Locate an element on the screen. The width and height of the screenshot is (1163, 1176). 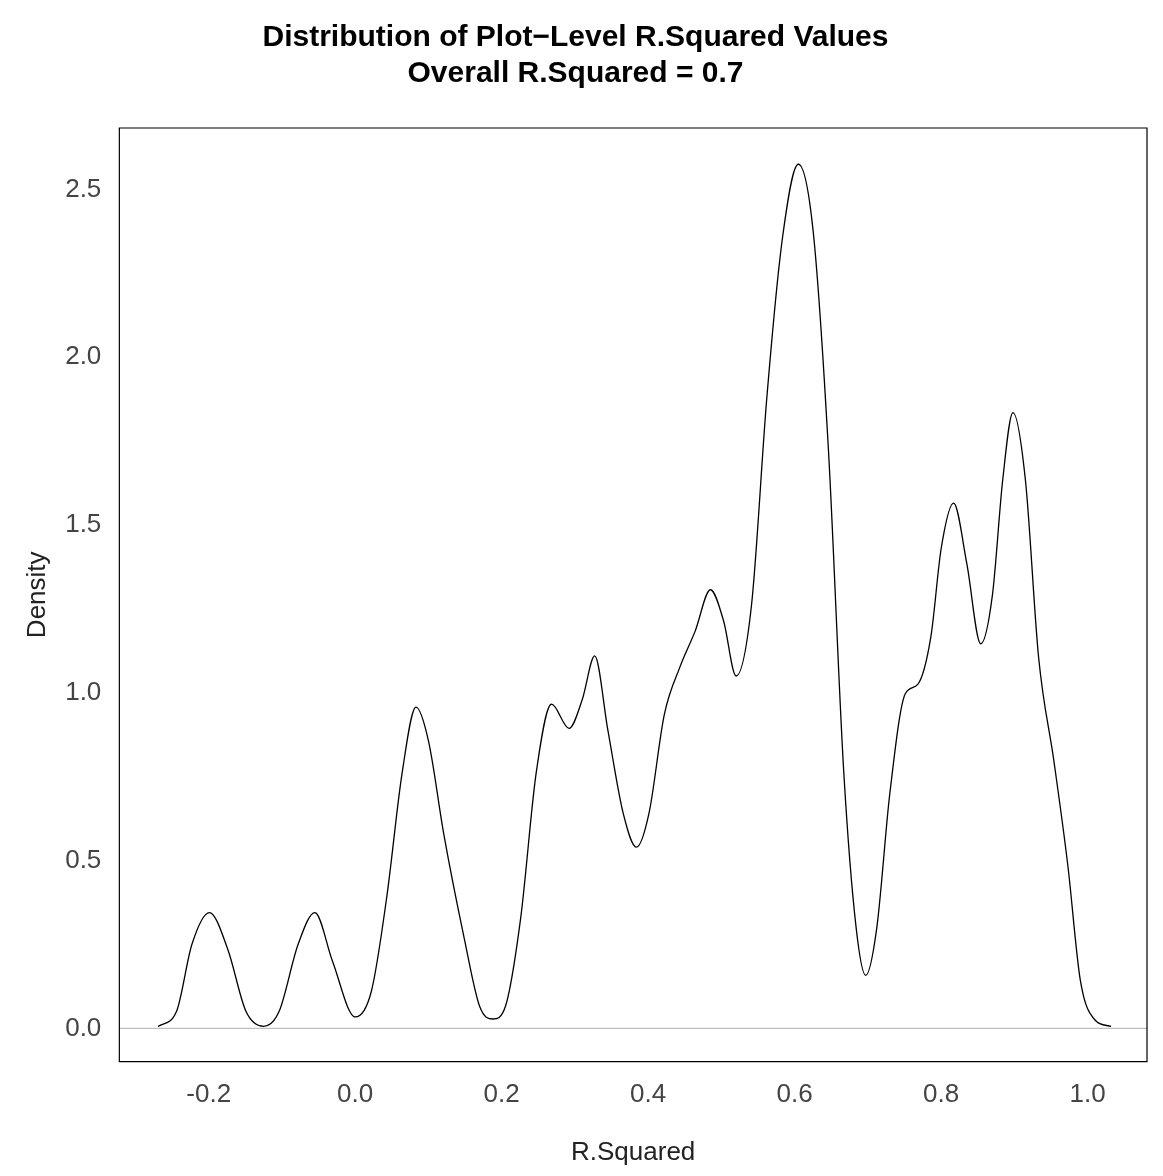
x-tick-label: 0.6 is located at coordinates (794, 1093).